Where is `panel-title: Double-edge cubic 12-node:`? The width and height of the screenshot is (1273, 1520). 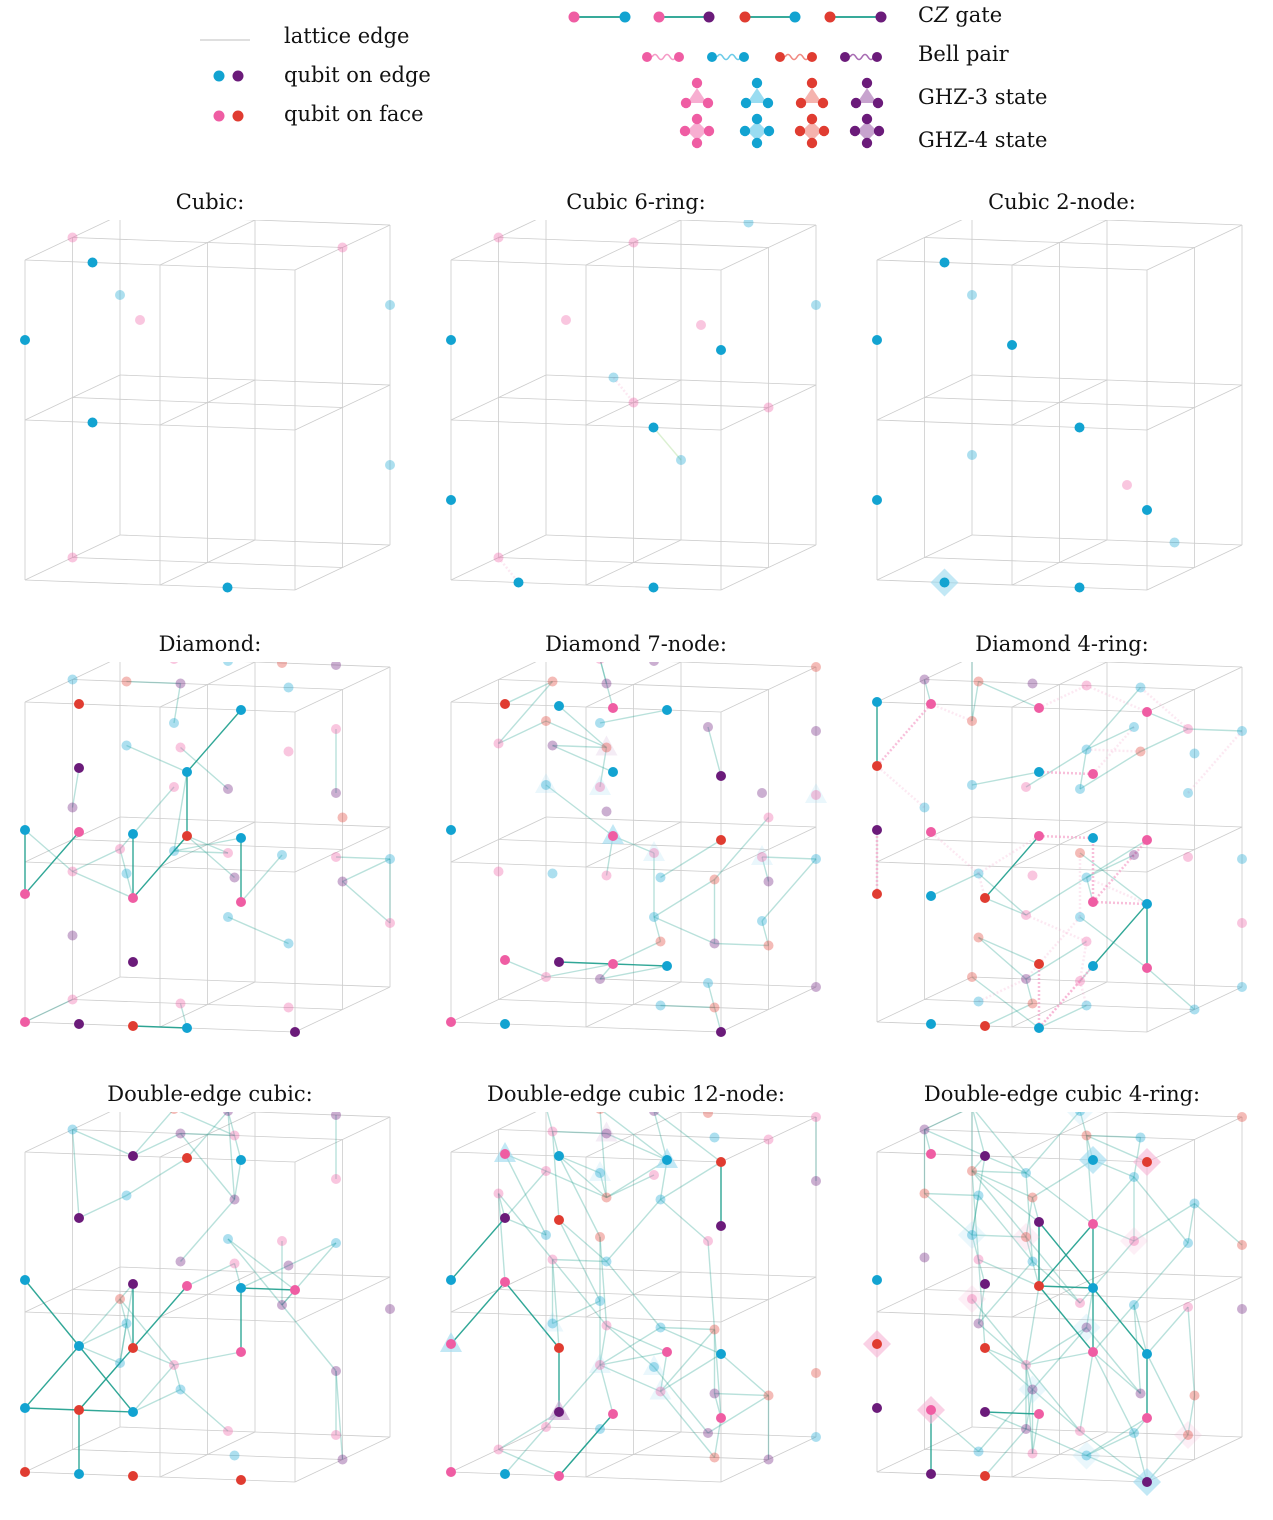
panel-title: Double-edge cubic 12-node: is located at coordinates (636, 1094).